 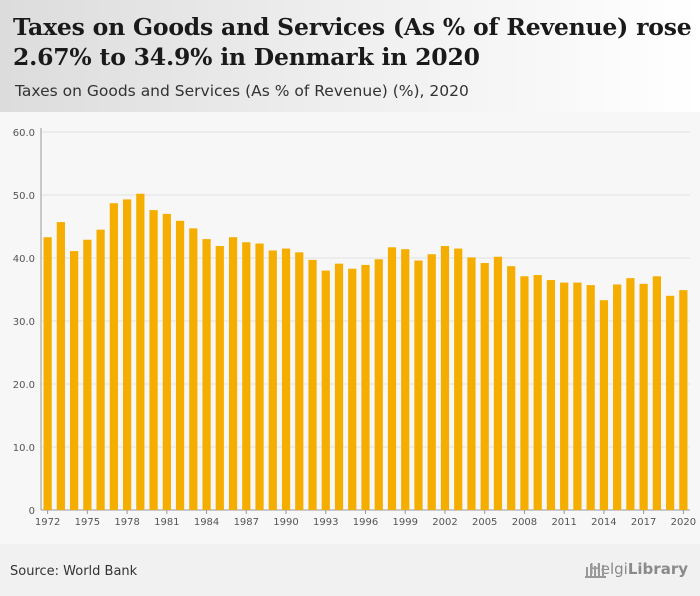 I want to click on x-tick-label: 1996, so click(x=365, y=522).